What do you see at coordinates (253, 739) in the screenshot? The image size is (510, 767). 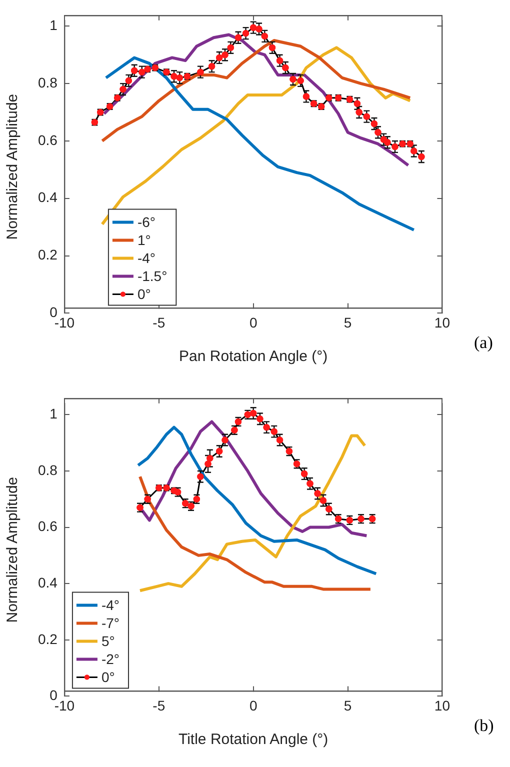 I see `x-axis-title: Title Rotation Angle (°)` at bounding box center [253, 739].